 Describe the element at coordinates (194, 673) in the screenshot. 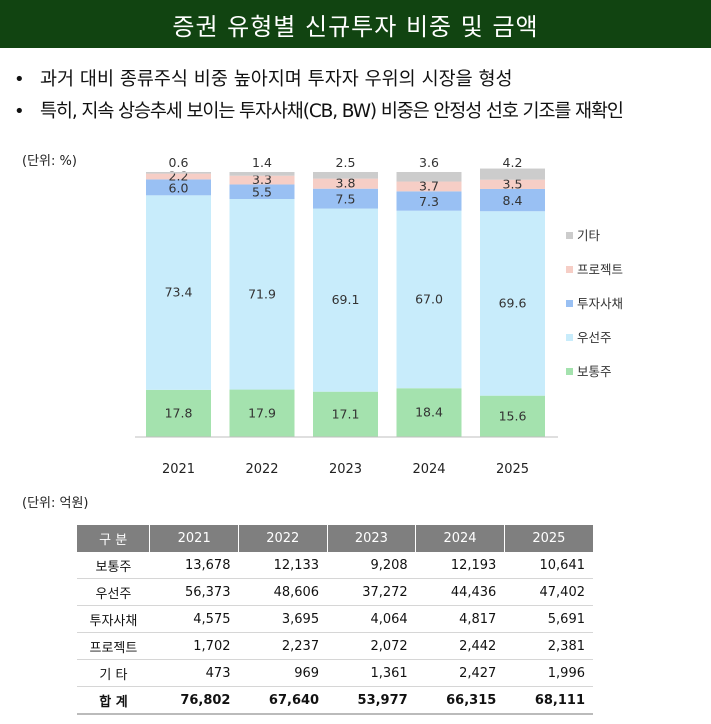

I see `table-cell: 473` at that location.